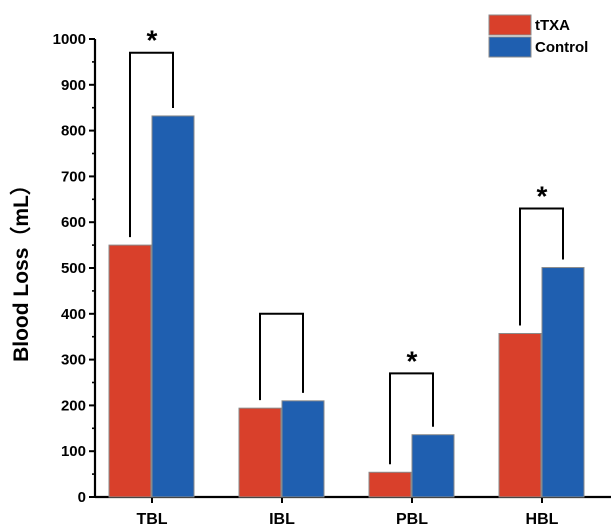  What do you see at coordinates (561, 47) in the screenshot?
I see `legend-label-control: Control` at bounding box center [561, 47].